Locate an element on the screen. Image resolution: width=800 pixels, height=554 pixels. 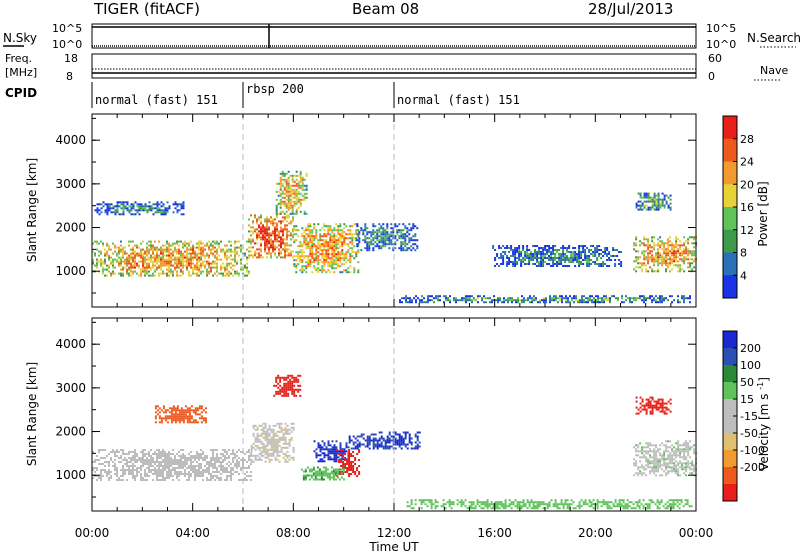
freq-tick-top: 18 is located at coordinates (71, 58).